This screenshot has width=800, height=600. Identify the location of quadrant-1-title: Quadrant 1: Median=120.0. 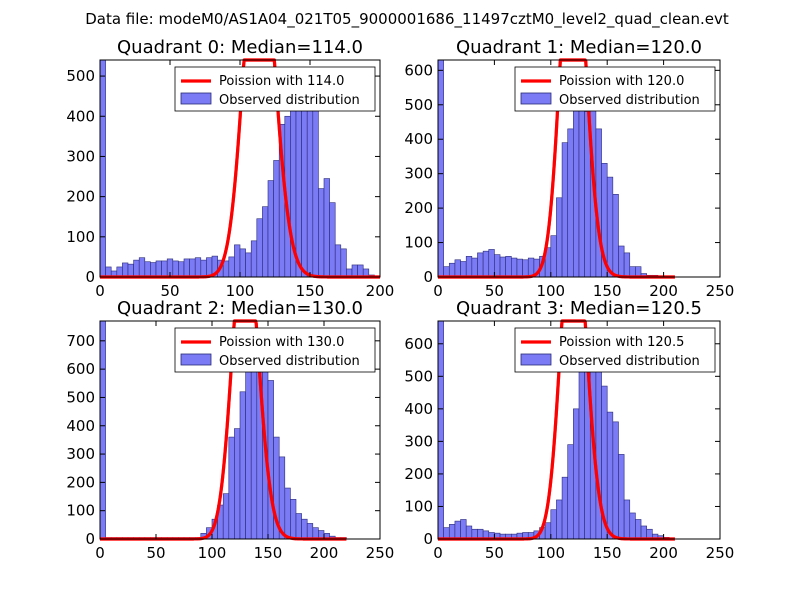
(579, 47).